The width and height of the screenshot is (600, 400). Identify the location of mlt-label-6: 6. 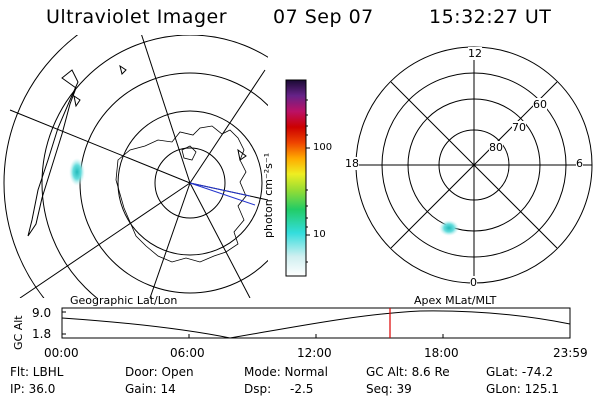
(579, 163).